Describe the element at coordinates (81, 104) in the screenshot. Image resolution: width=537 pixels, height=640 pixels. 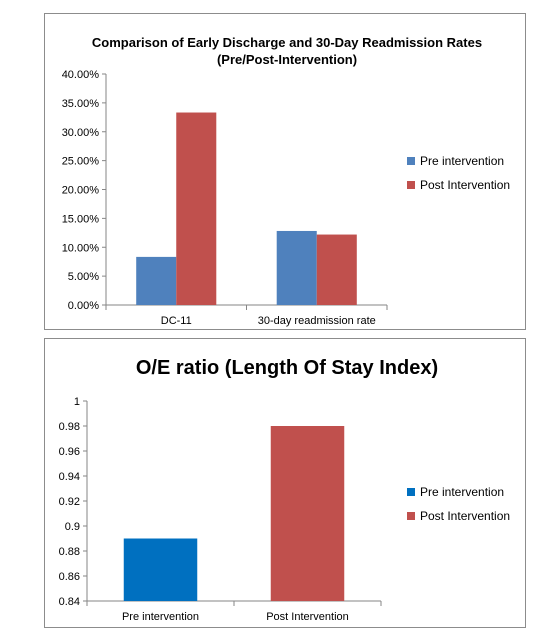
I see `y-tick-label: 35.00%` at that location.